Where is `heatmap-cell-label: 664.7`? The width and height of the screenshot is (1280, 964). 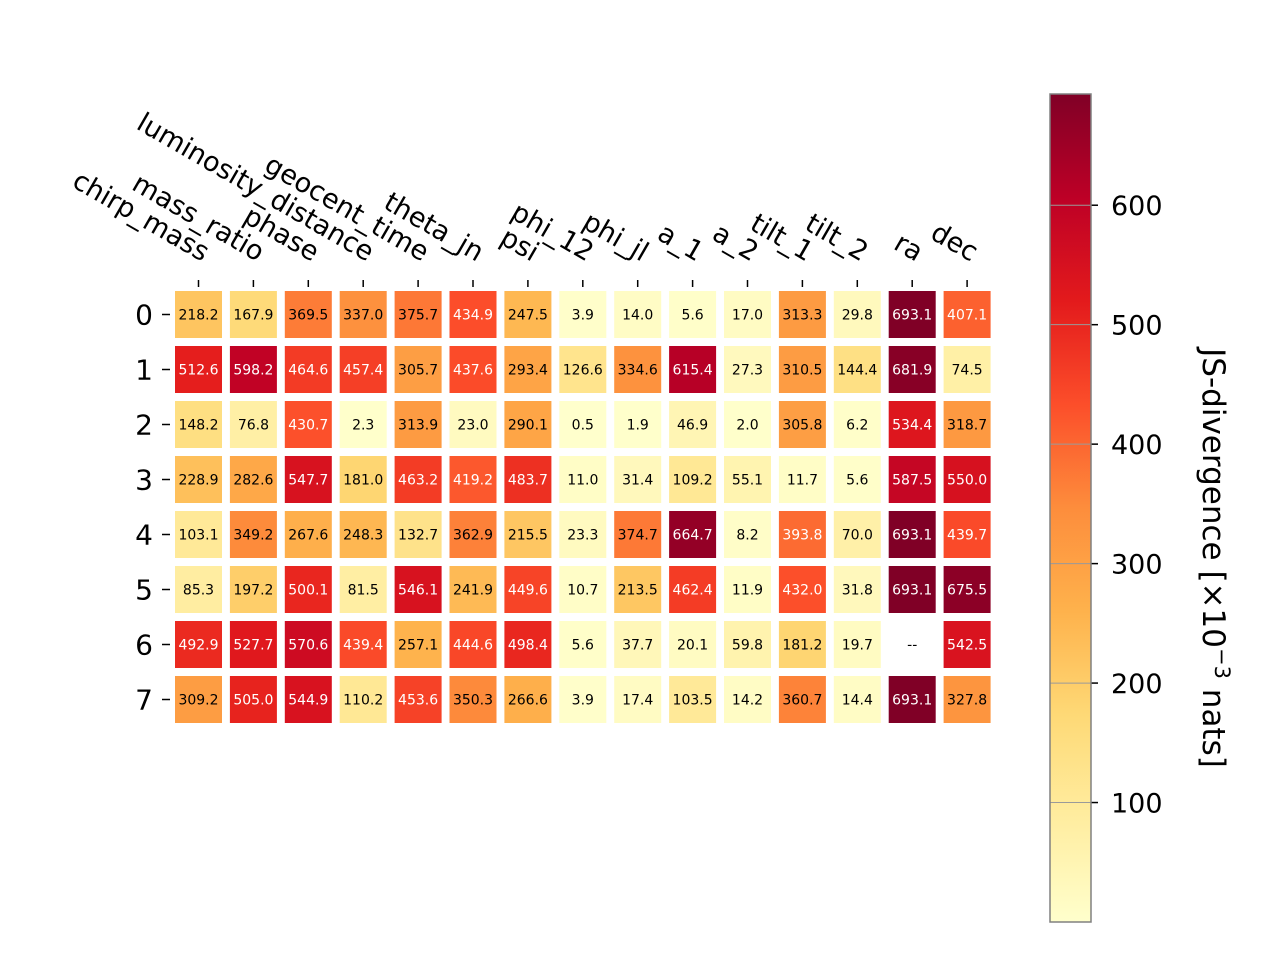
heatmap-cell-label: 664.7 is located at coordinates (693, 536).